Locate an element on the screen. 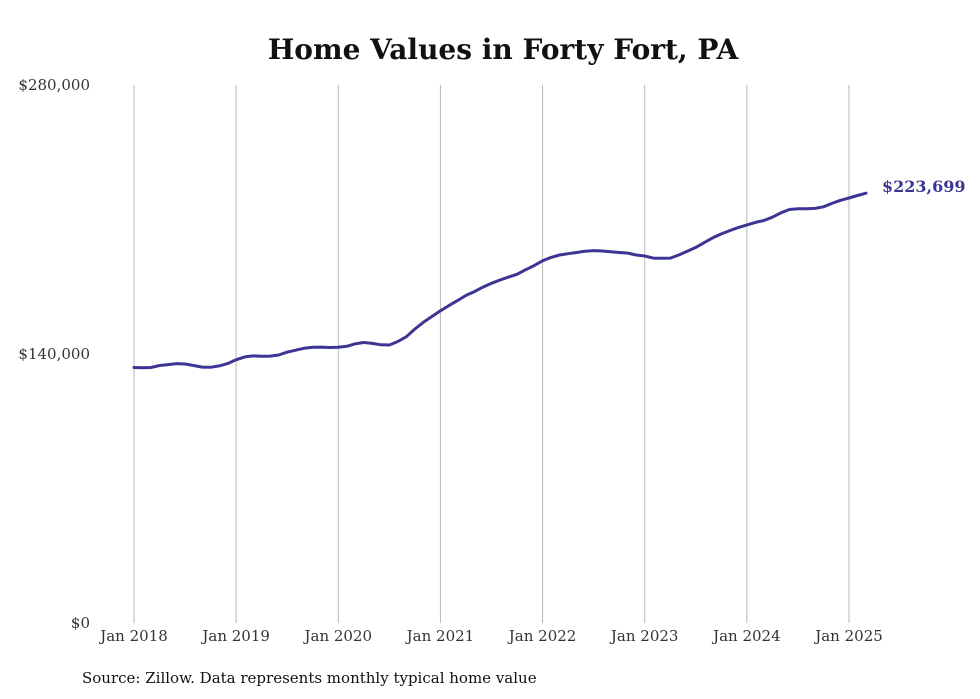 The image size is (980, 699). x-tick-label: Jan 2021 is located at coordinates (440, 636).